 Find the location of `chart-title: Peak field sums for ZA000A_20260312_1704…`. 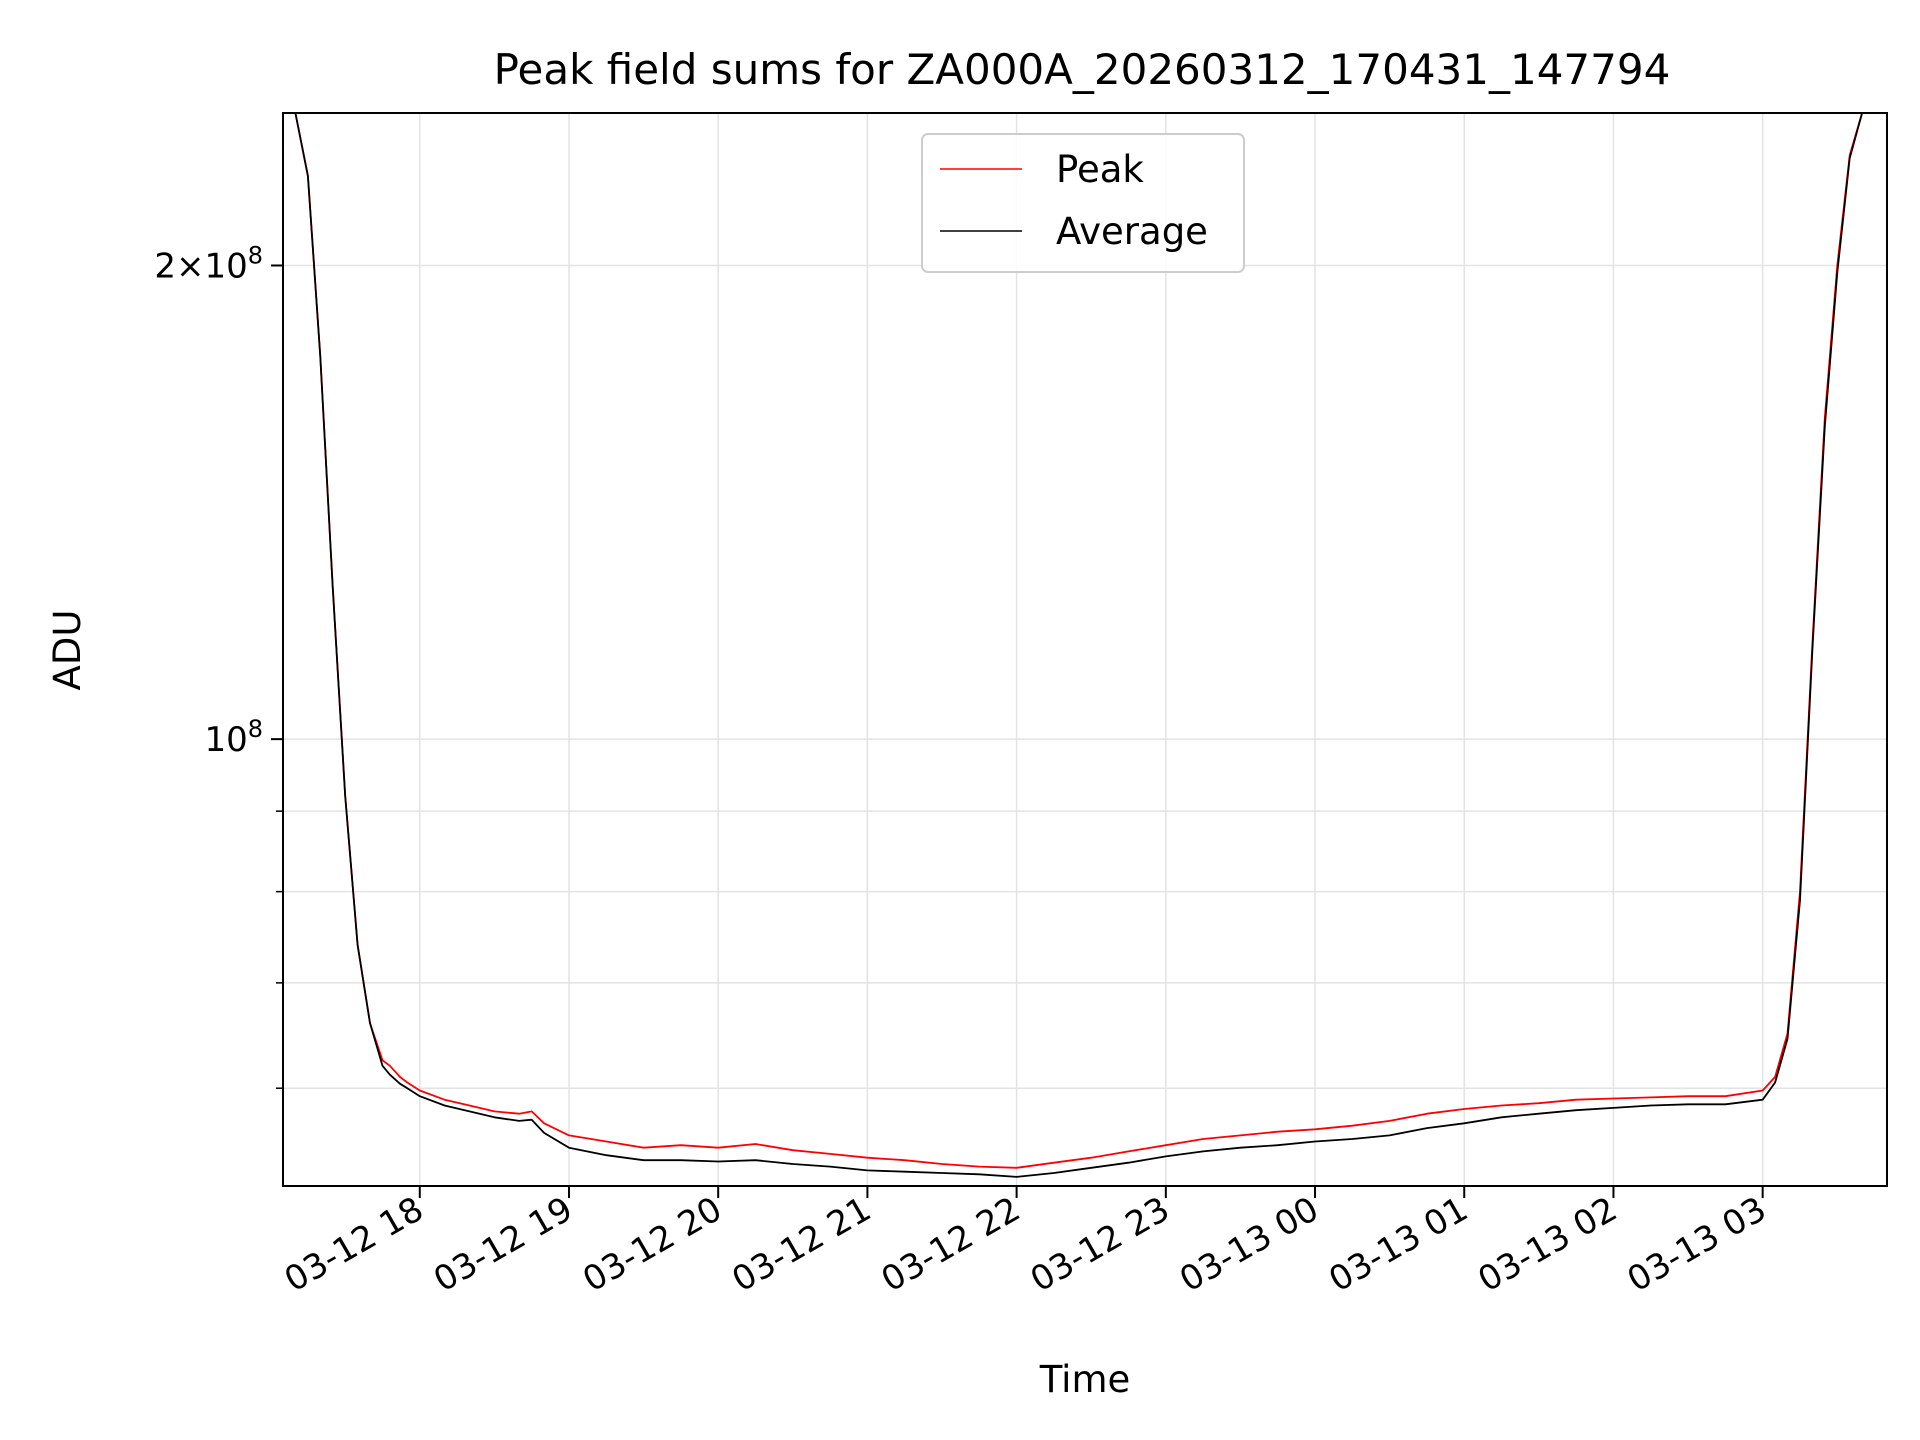

chart-title: Peak field sums for ZA000A_20260312_1704… is located at coordinates (1082, 69).